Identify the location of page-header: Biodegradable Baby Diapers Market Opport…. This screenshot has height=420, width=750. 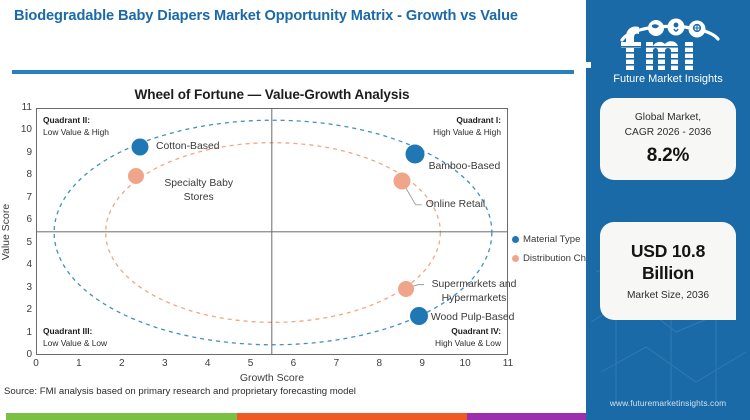
(293, 16).